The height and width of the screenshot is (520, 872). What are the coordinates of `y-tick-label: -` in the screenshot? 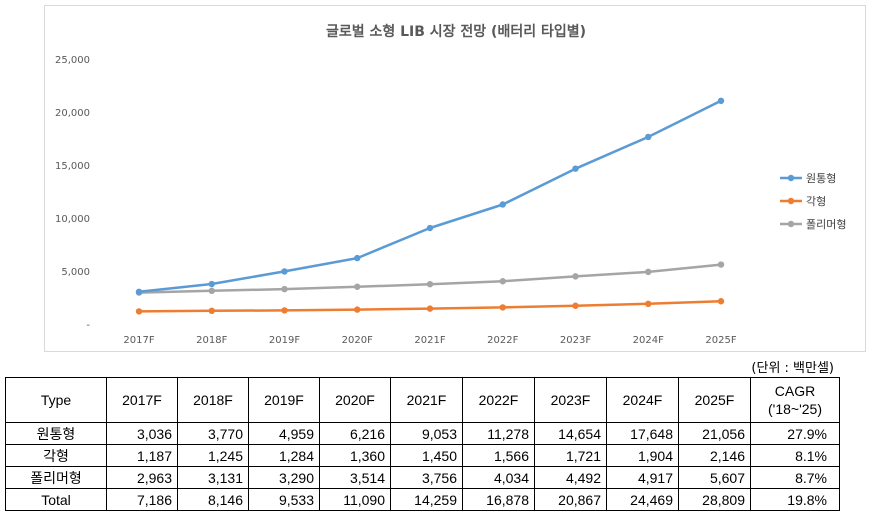 It's located at (88, 325).